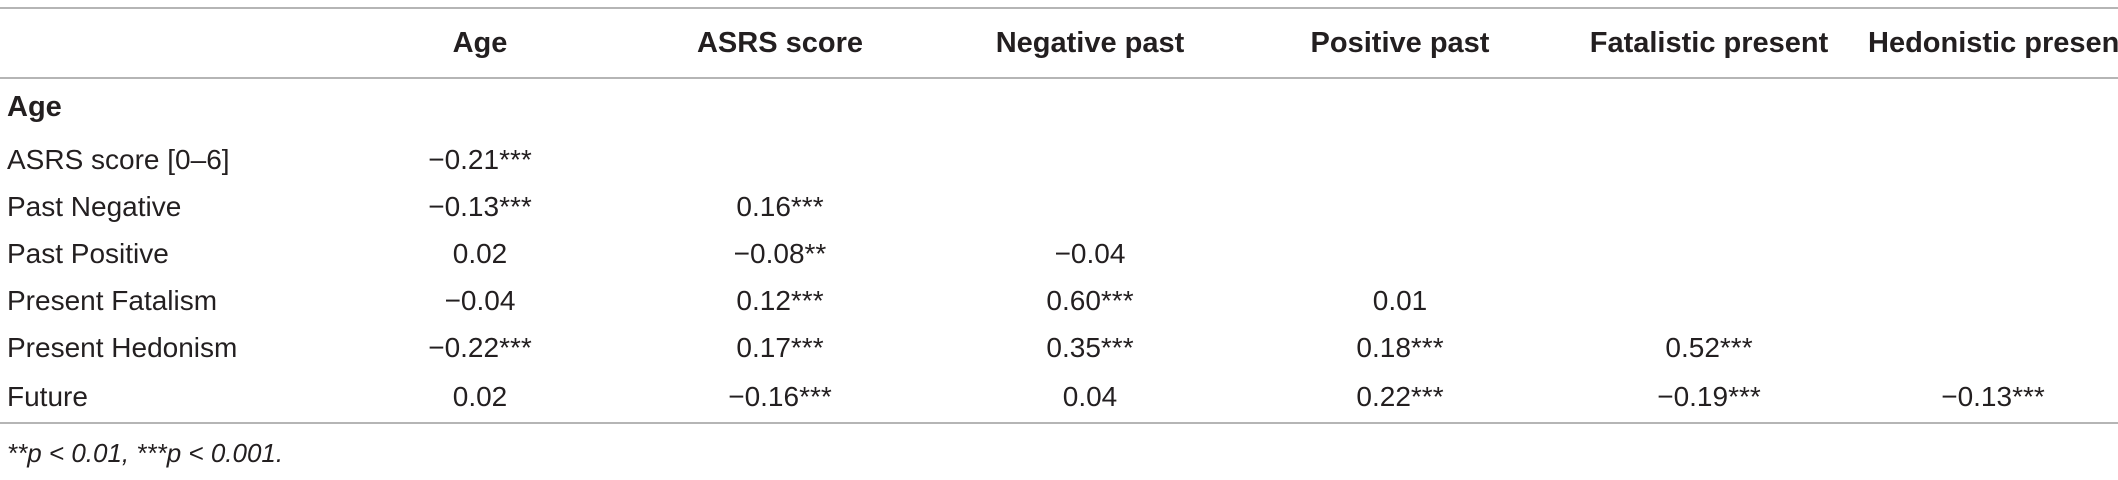 This screenshot has width=2118, height=480. I want to click on row-label: Age, so click(34, 107).